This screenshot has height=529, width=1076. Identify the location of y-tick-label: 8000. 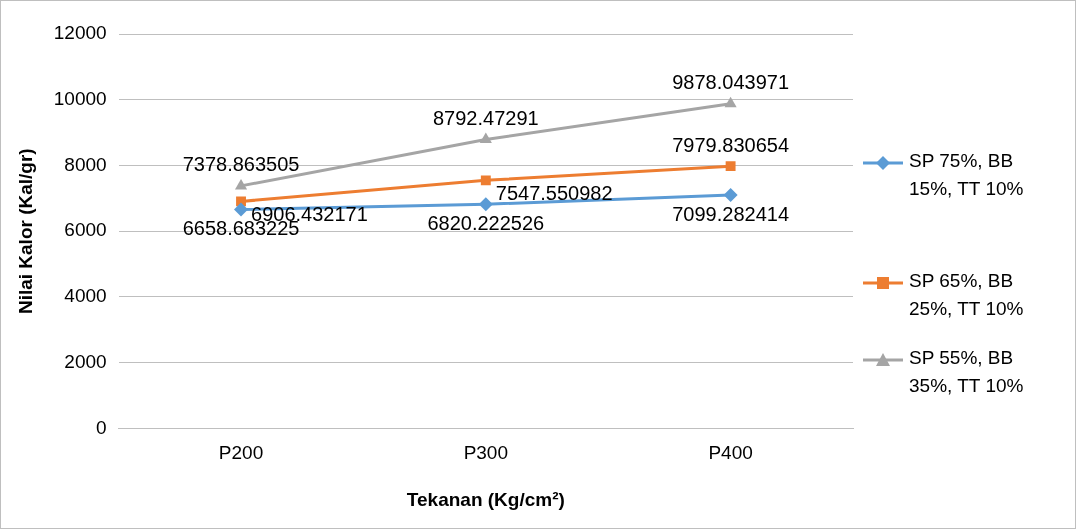
(85, 164).